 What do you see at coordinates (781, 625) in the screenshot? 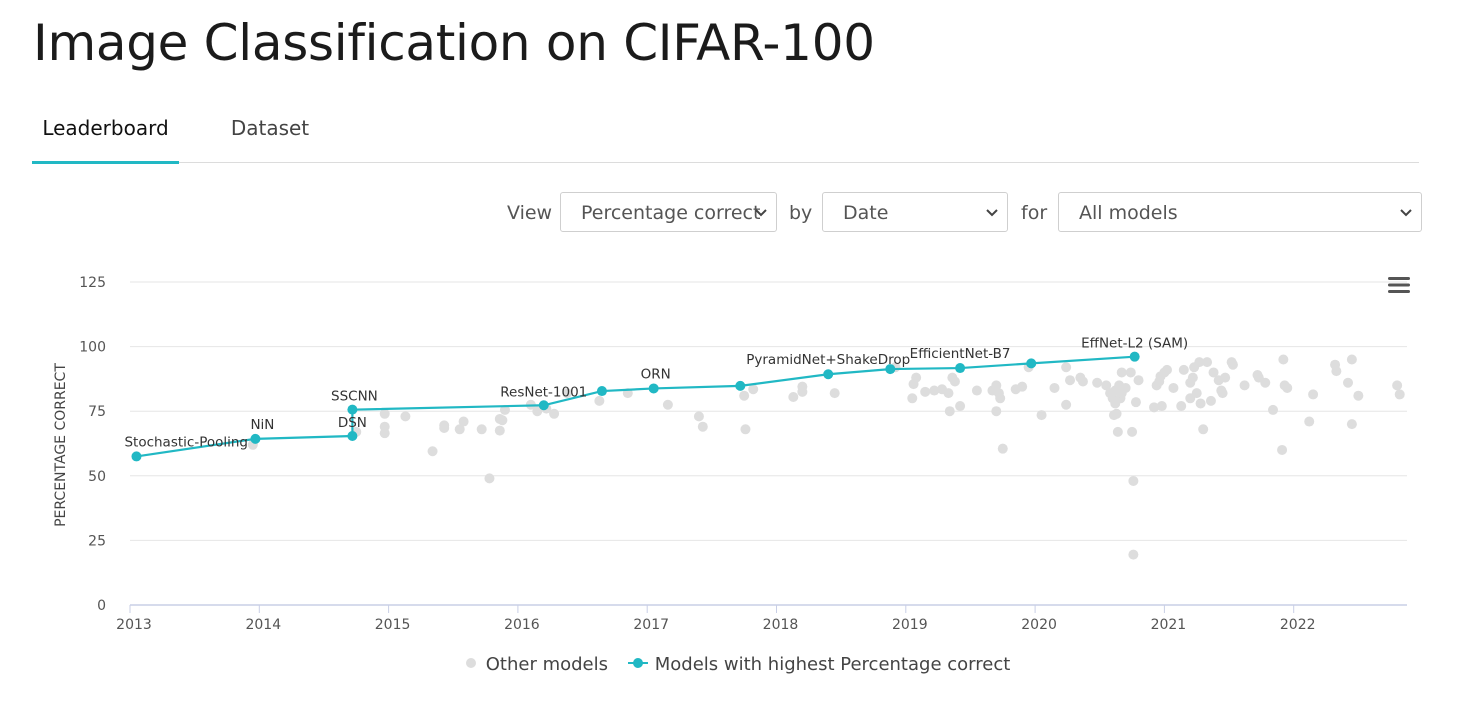
I see `x-tick-label: 2018` at bounding box center [781, 625].